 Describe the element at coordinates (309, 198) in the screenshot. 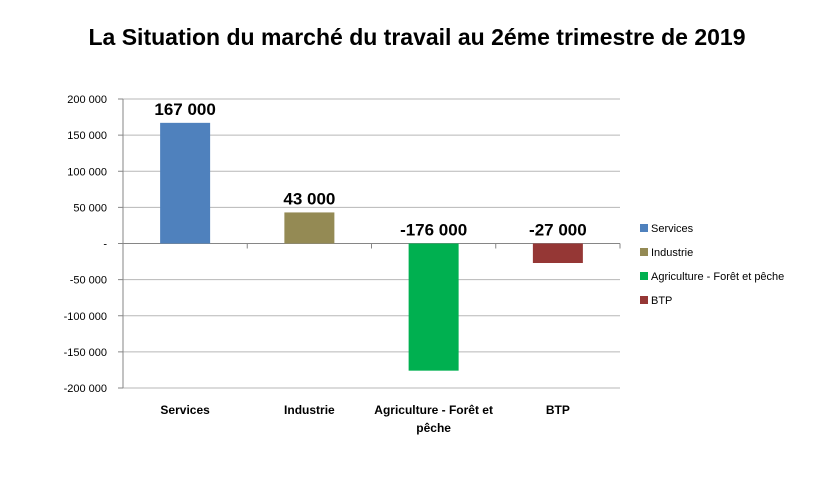

I see `data-label: 43 000` at that location.